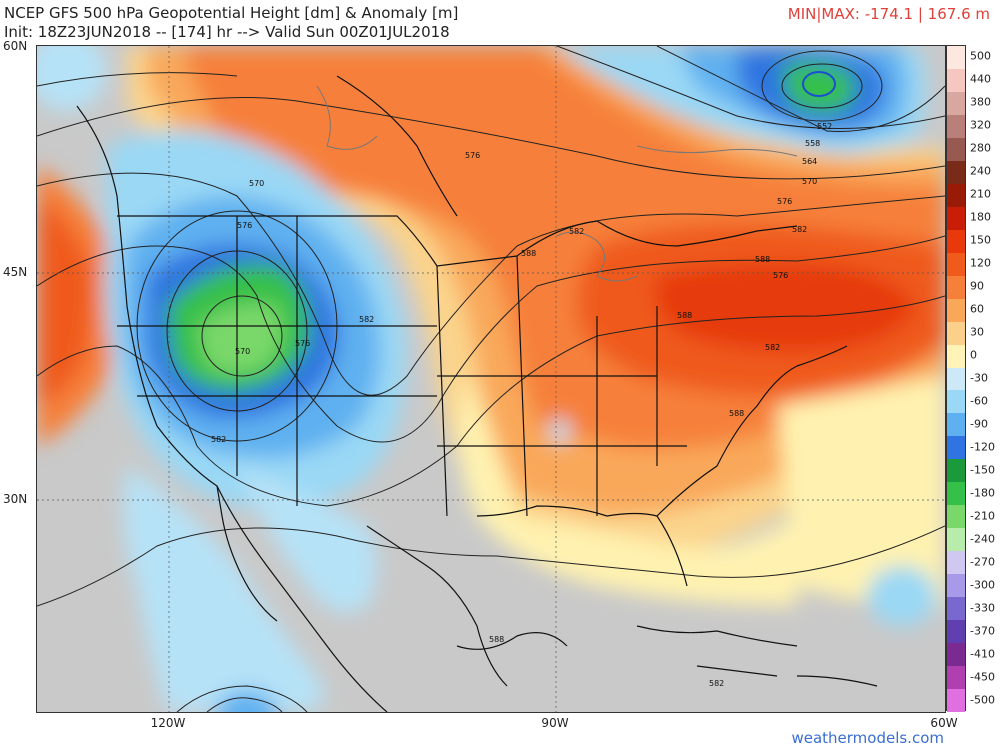  I want to click on contour-label: 564, so click(809, 161).